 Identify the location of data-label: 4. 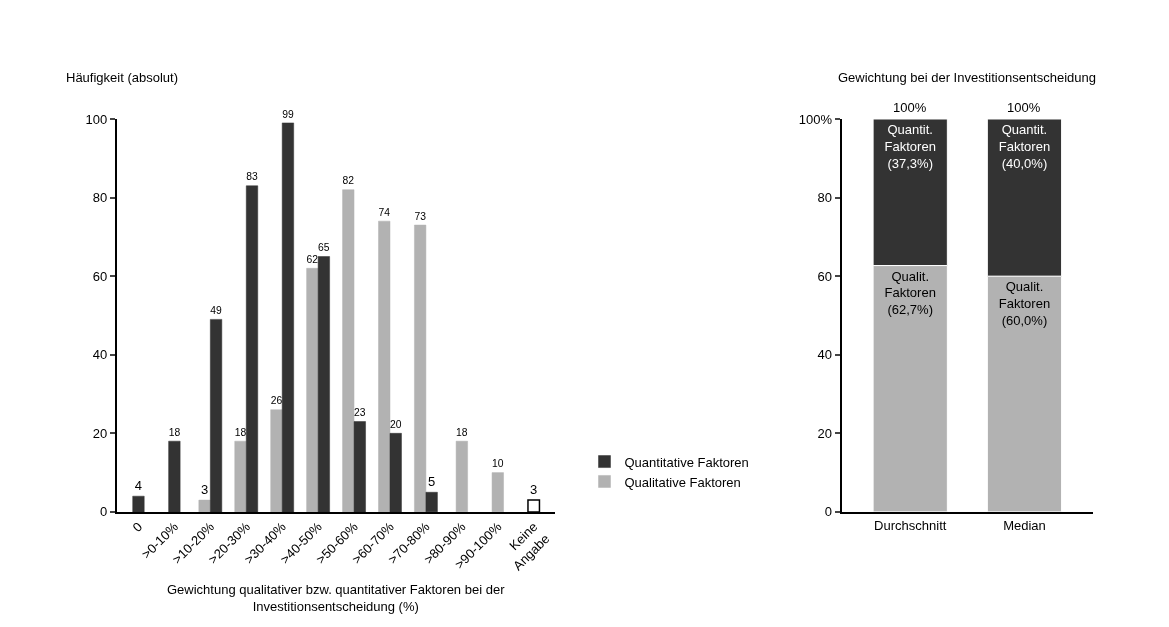
(138, 486).